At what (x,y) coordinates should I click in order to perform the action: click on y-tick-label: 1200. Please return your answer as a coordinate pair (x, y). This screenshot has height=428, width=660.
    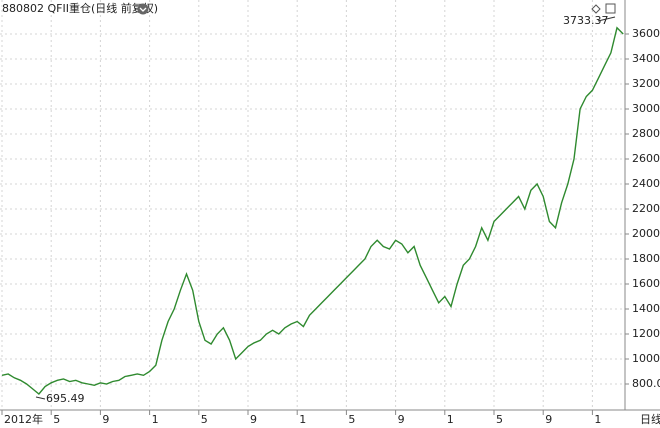
    Looking at the image, I should click on (646, 333).